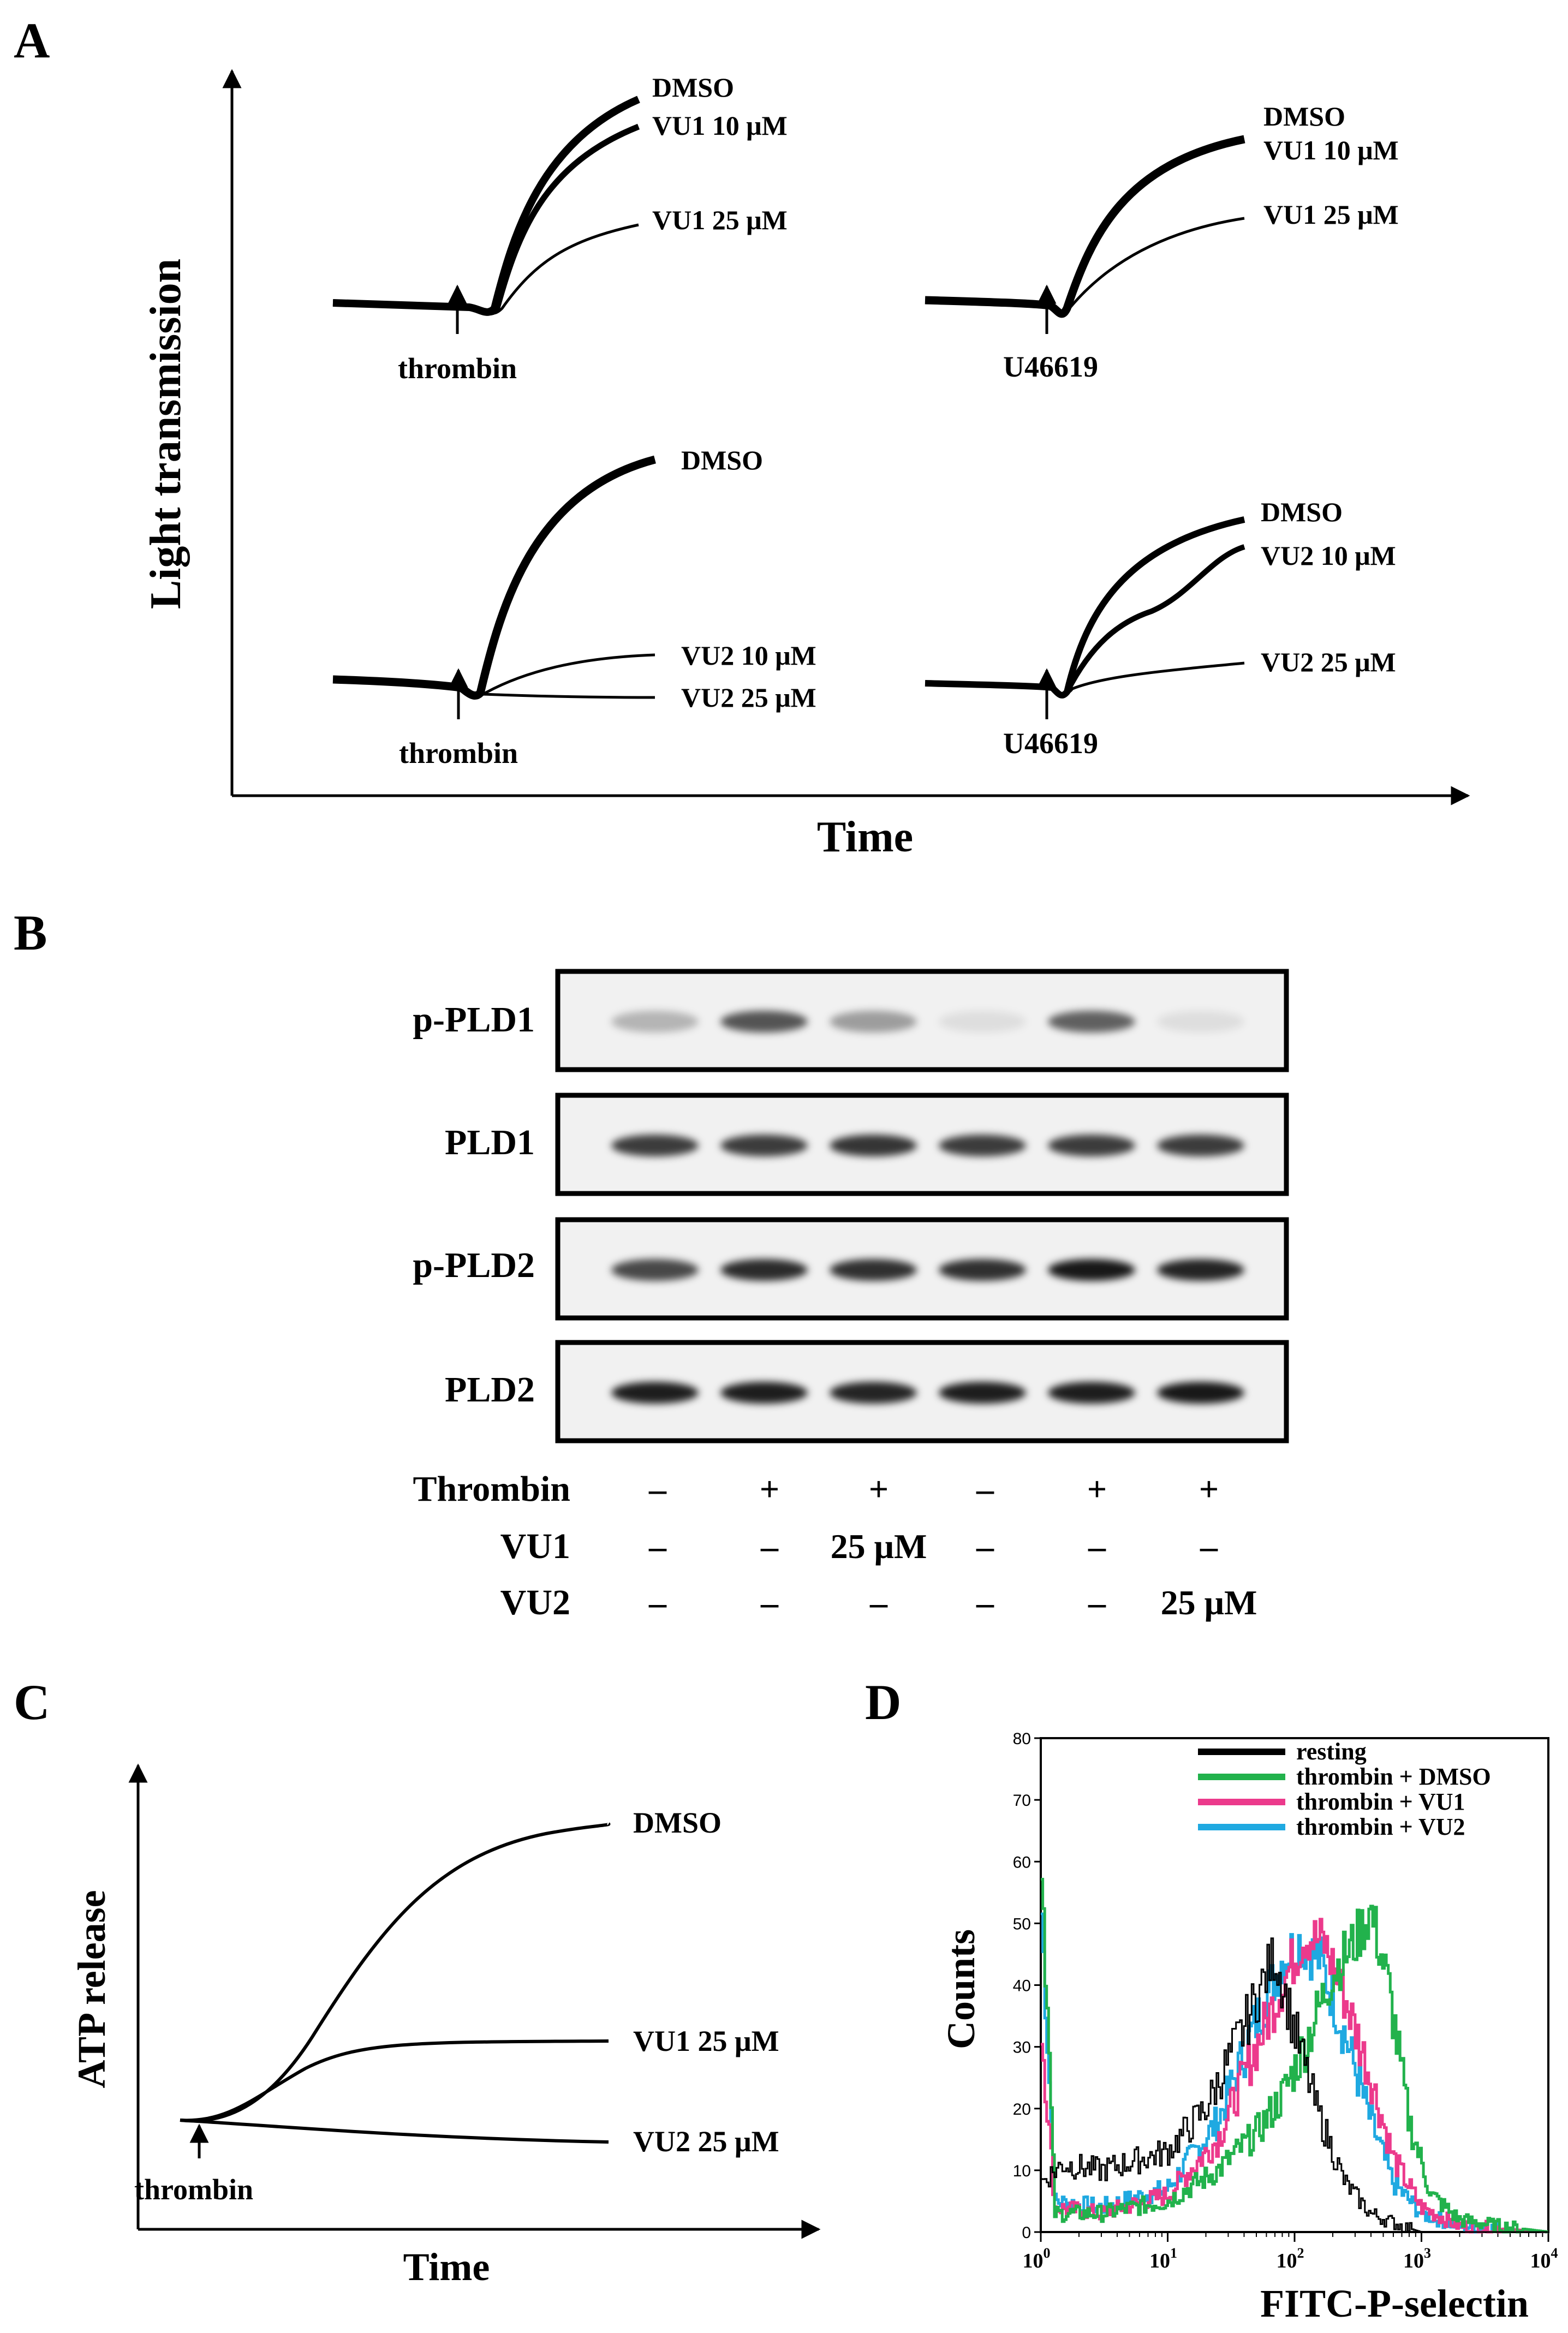 The width and height of the screenshot is (1568, 2333). What do you see at coordinates (678, 1822) in the screenshot?
I see `atp-label-dmso: DMSO` at bounding box center [678, 1822].